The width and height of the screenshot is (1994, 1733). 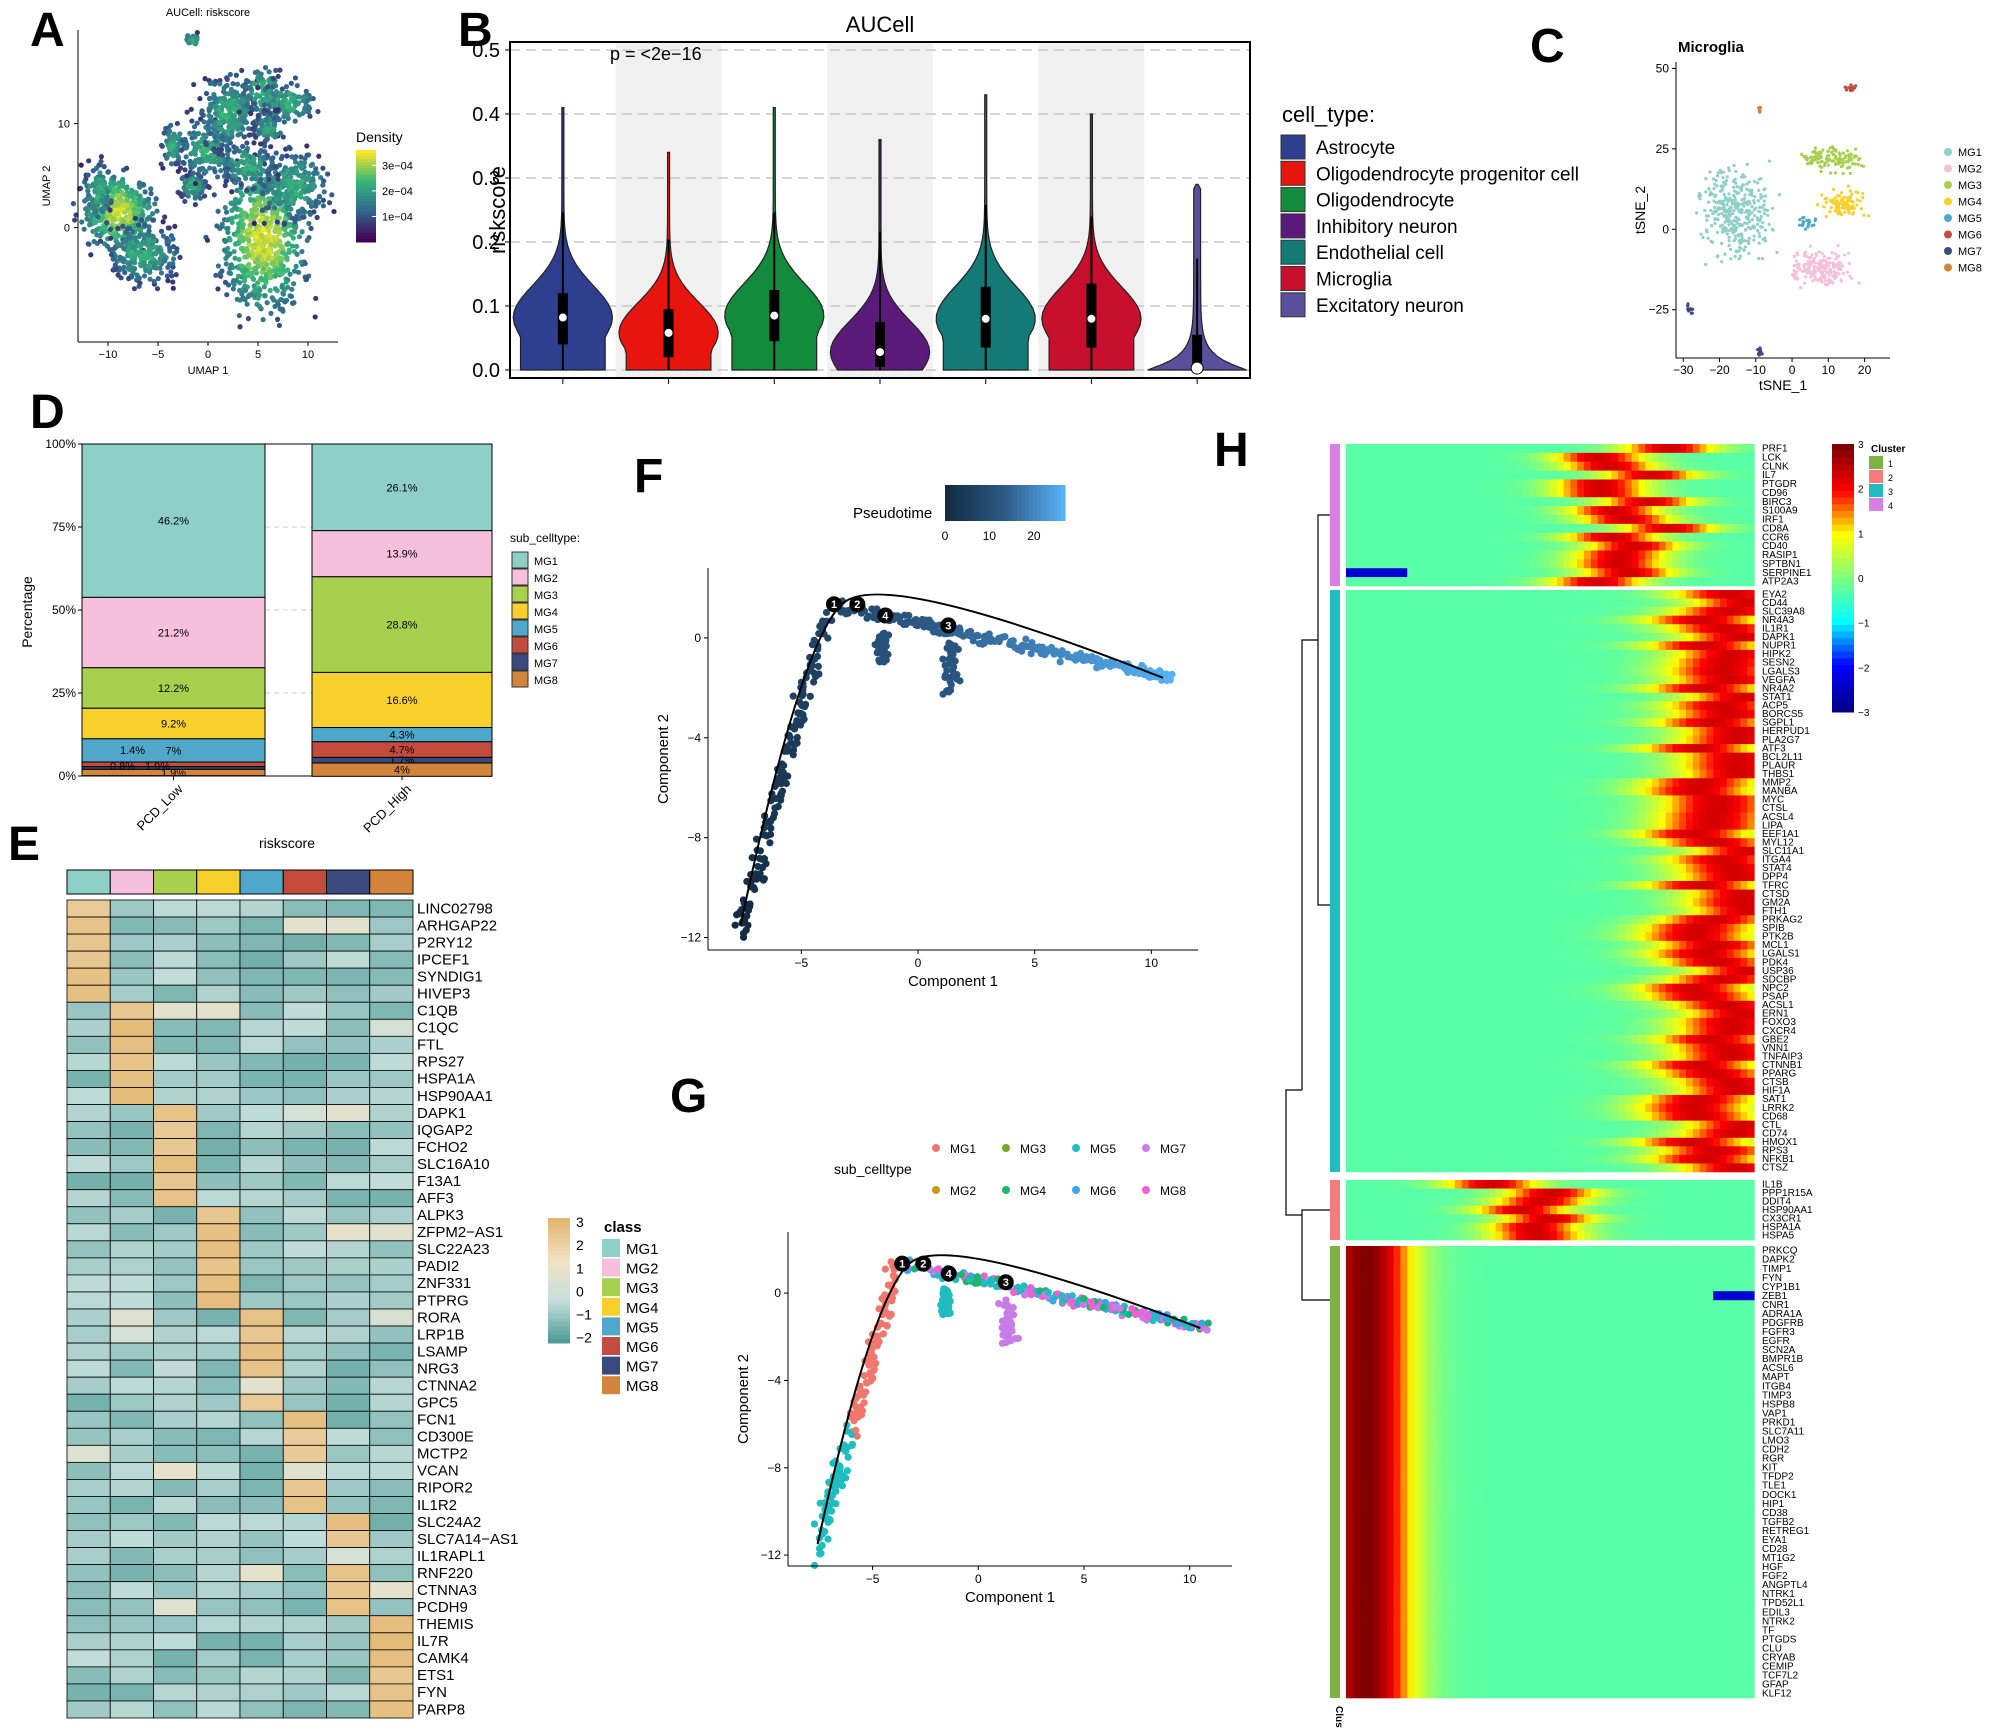 What do you see at coordinates (122, 767) in the screenshot?
I see `segment-label: 0.8%` at bounding box center [122, 767].